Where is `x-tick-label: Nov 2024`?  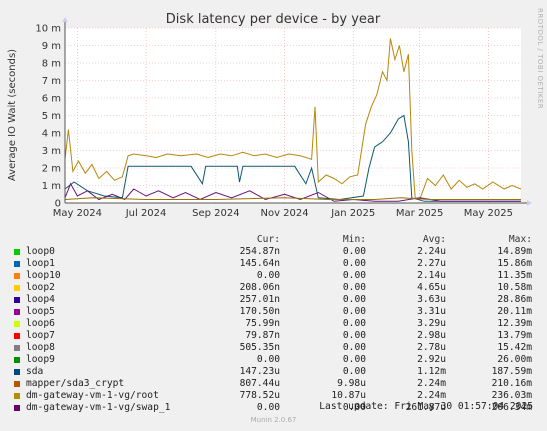
x-tick-label: Nov 2024 is located at coordinates (284, 213).